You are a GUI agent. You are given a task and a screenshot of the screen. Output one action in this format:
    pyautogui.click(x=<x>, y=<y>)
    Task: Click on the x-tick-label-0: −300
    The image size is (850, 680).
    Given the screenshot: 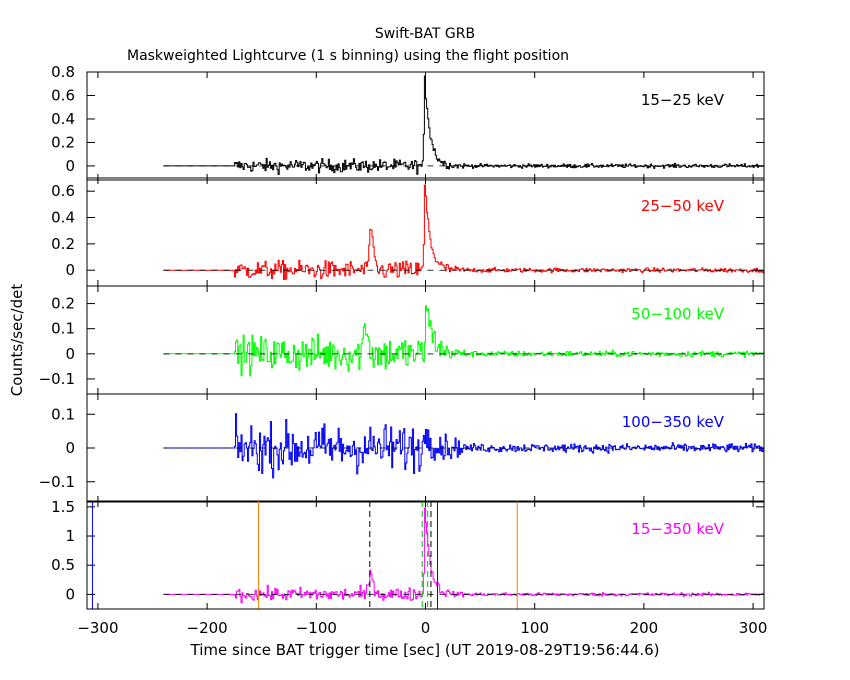 What is the action you would take?
    pyautogui.click(x=97, y=628)
    